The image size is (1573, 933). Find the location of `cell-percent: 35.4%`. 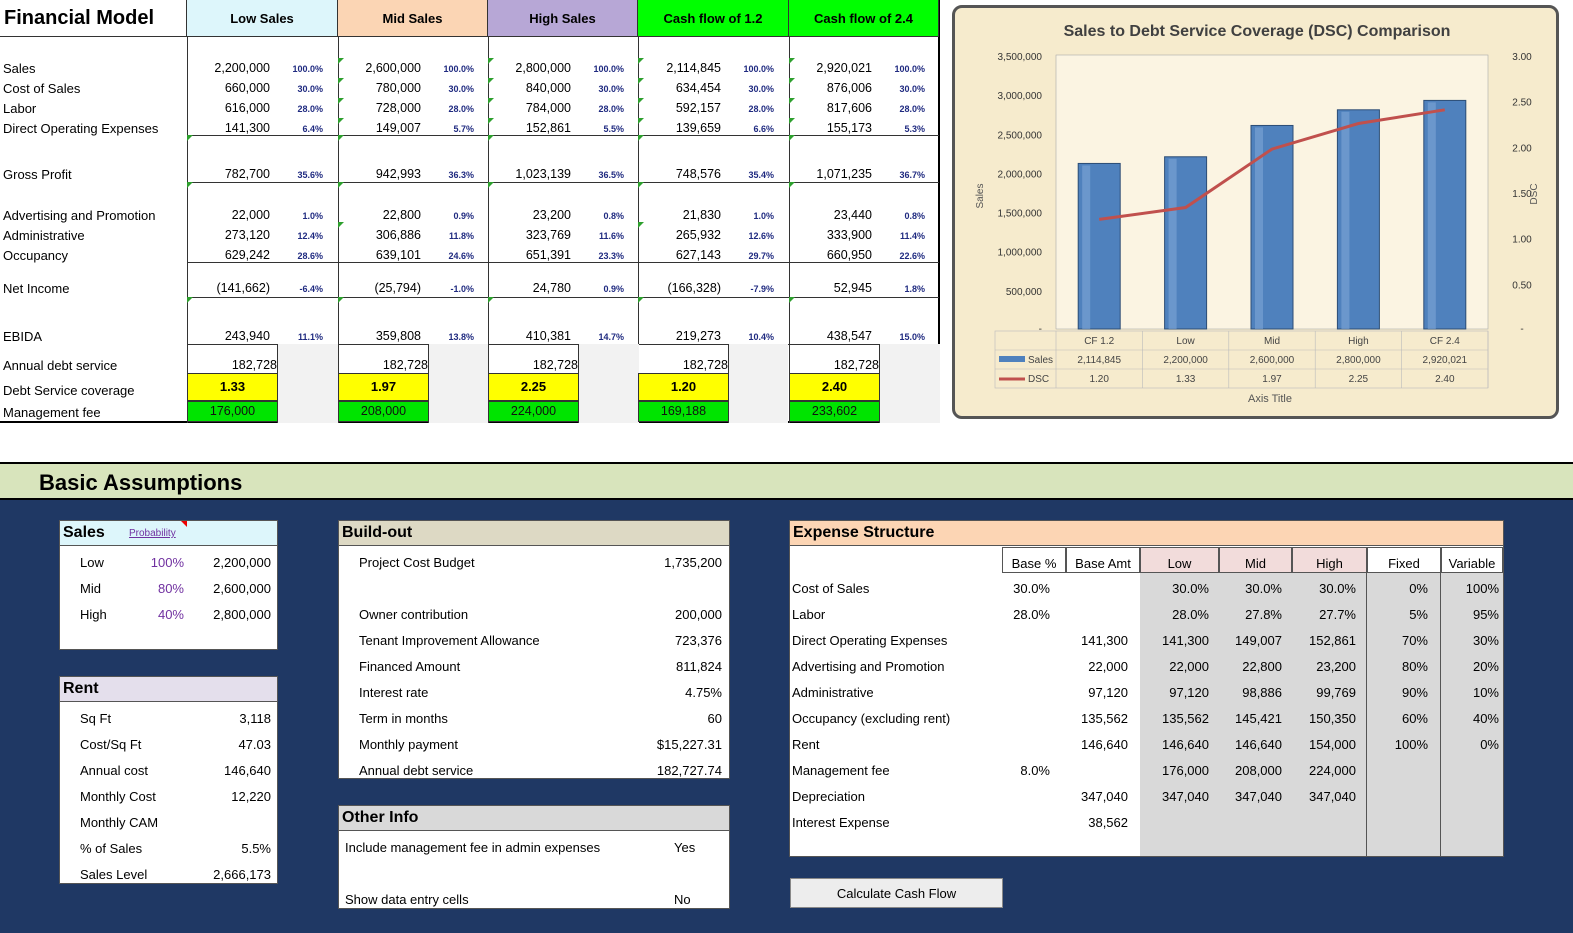

cell-percent: 35.4% is located at coordinates (761, 175).